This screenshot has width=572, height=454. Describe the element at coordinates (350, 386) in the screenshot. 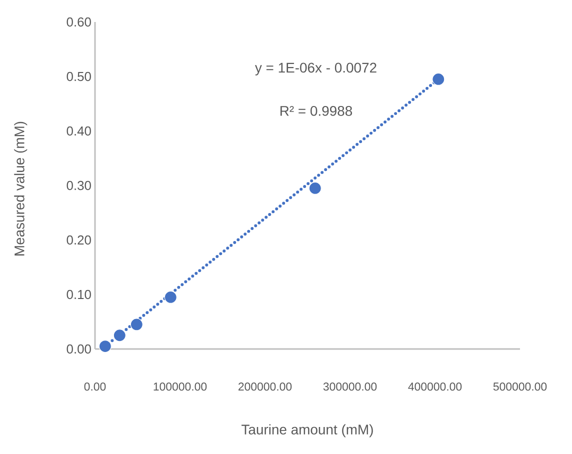

I see `x-tick-label: 300000.00` at that location.